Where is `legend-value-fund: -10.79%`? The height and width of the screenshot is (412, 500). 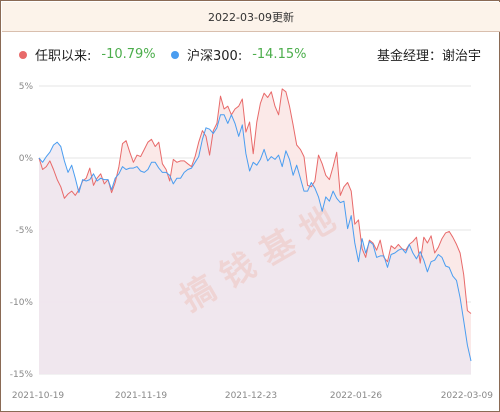
legend-value-fund: -10.79% is located at coordinates (128, 54).